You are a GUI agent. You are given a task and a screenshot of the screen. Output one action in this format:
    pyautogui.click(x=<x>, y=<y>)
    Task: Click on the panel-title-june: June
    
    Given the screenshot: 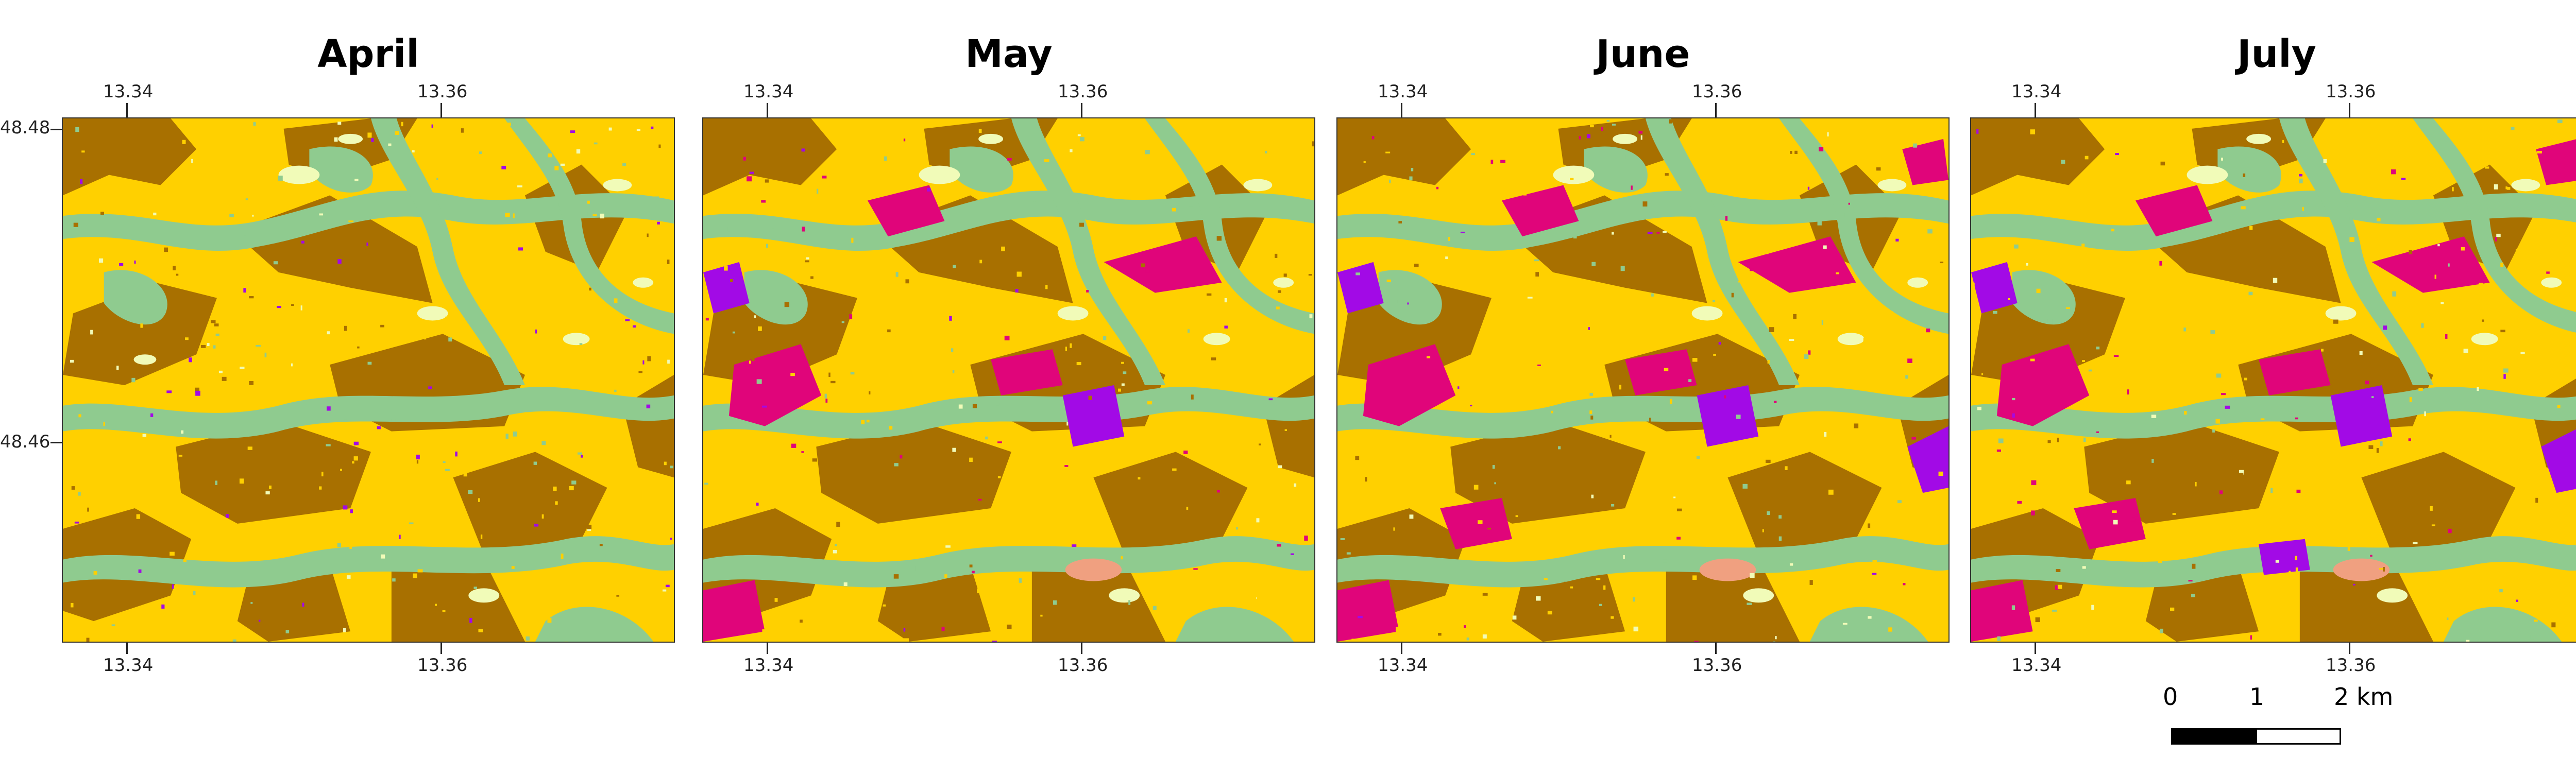 What is the action you would take?
    pyautogui.click(x=1643, y=54)
    